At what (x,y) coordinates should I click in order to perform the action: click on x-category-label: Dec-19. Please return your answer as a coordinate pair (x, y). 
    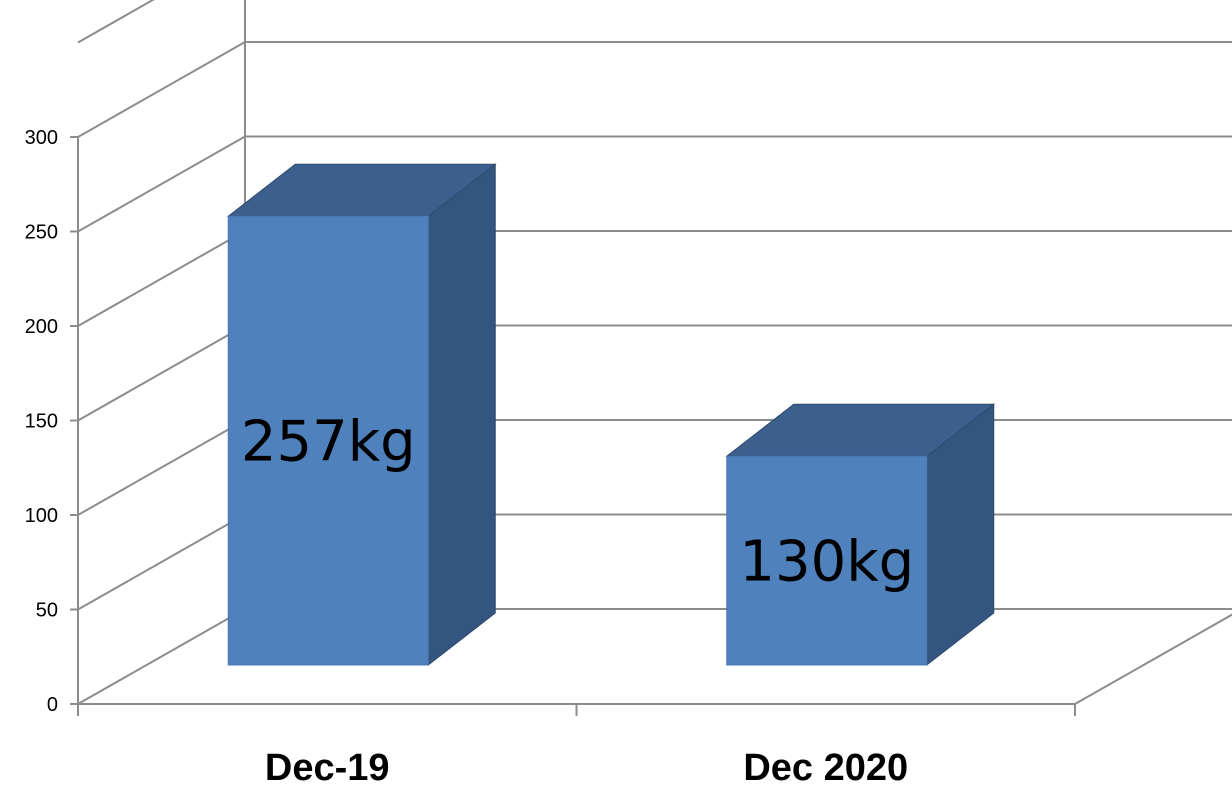
    Looking at the image, I should click on (327, 766).